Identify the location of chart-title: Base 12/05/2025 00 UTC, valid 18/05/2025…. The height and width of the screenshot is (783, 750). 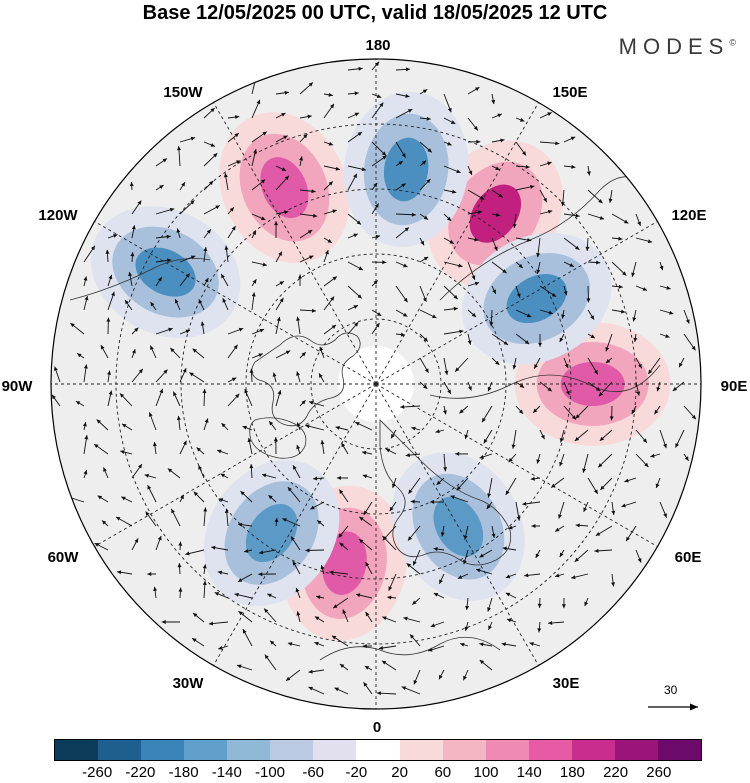
(375, 13).